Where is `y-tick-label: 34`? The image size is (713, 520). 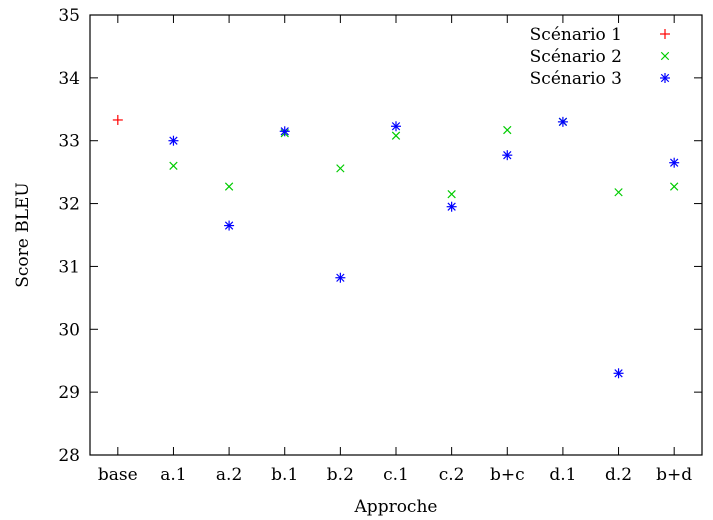 y-tick-label: 34 is located at coordinates (69, 79).